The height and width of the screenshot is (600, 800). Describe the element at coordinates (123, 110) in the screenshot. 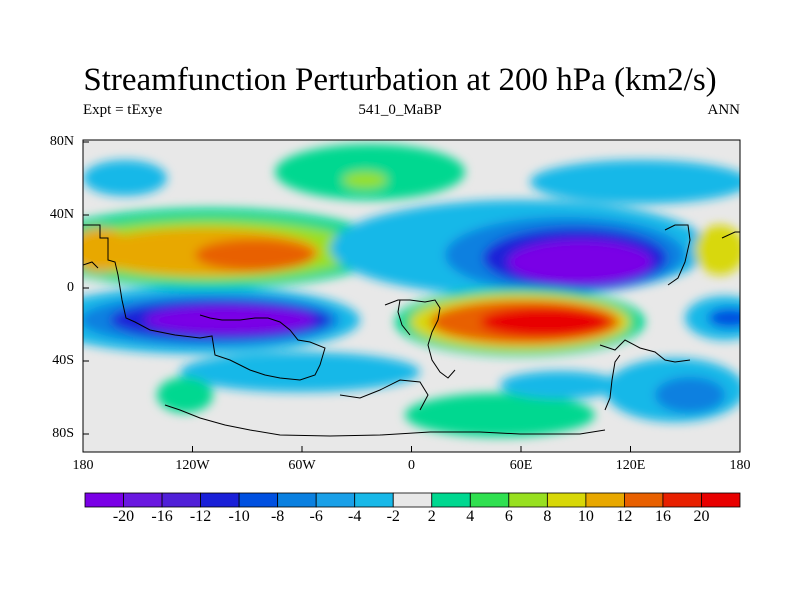

I see `subtitle-experiment: Expt = tExye` at that location.